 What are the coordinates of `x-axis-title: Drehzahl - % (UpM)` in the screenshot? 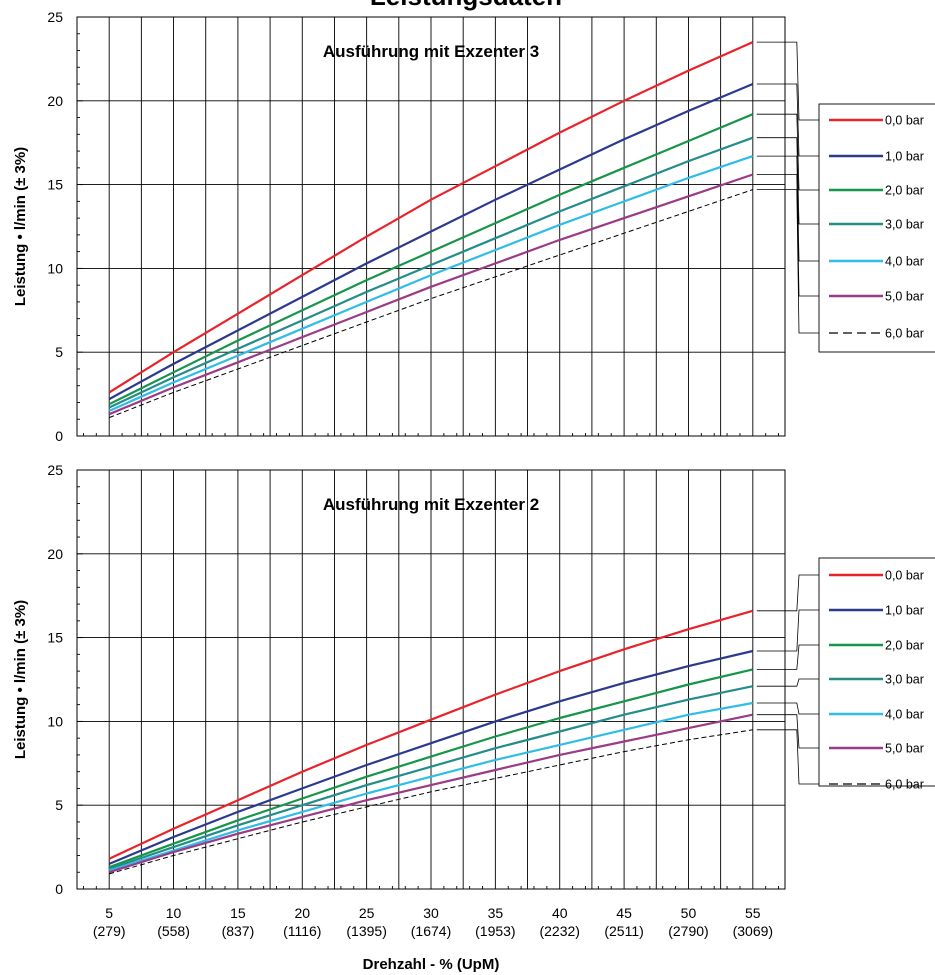 It's located at (431, 964).